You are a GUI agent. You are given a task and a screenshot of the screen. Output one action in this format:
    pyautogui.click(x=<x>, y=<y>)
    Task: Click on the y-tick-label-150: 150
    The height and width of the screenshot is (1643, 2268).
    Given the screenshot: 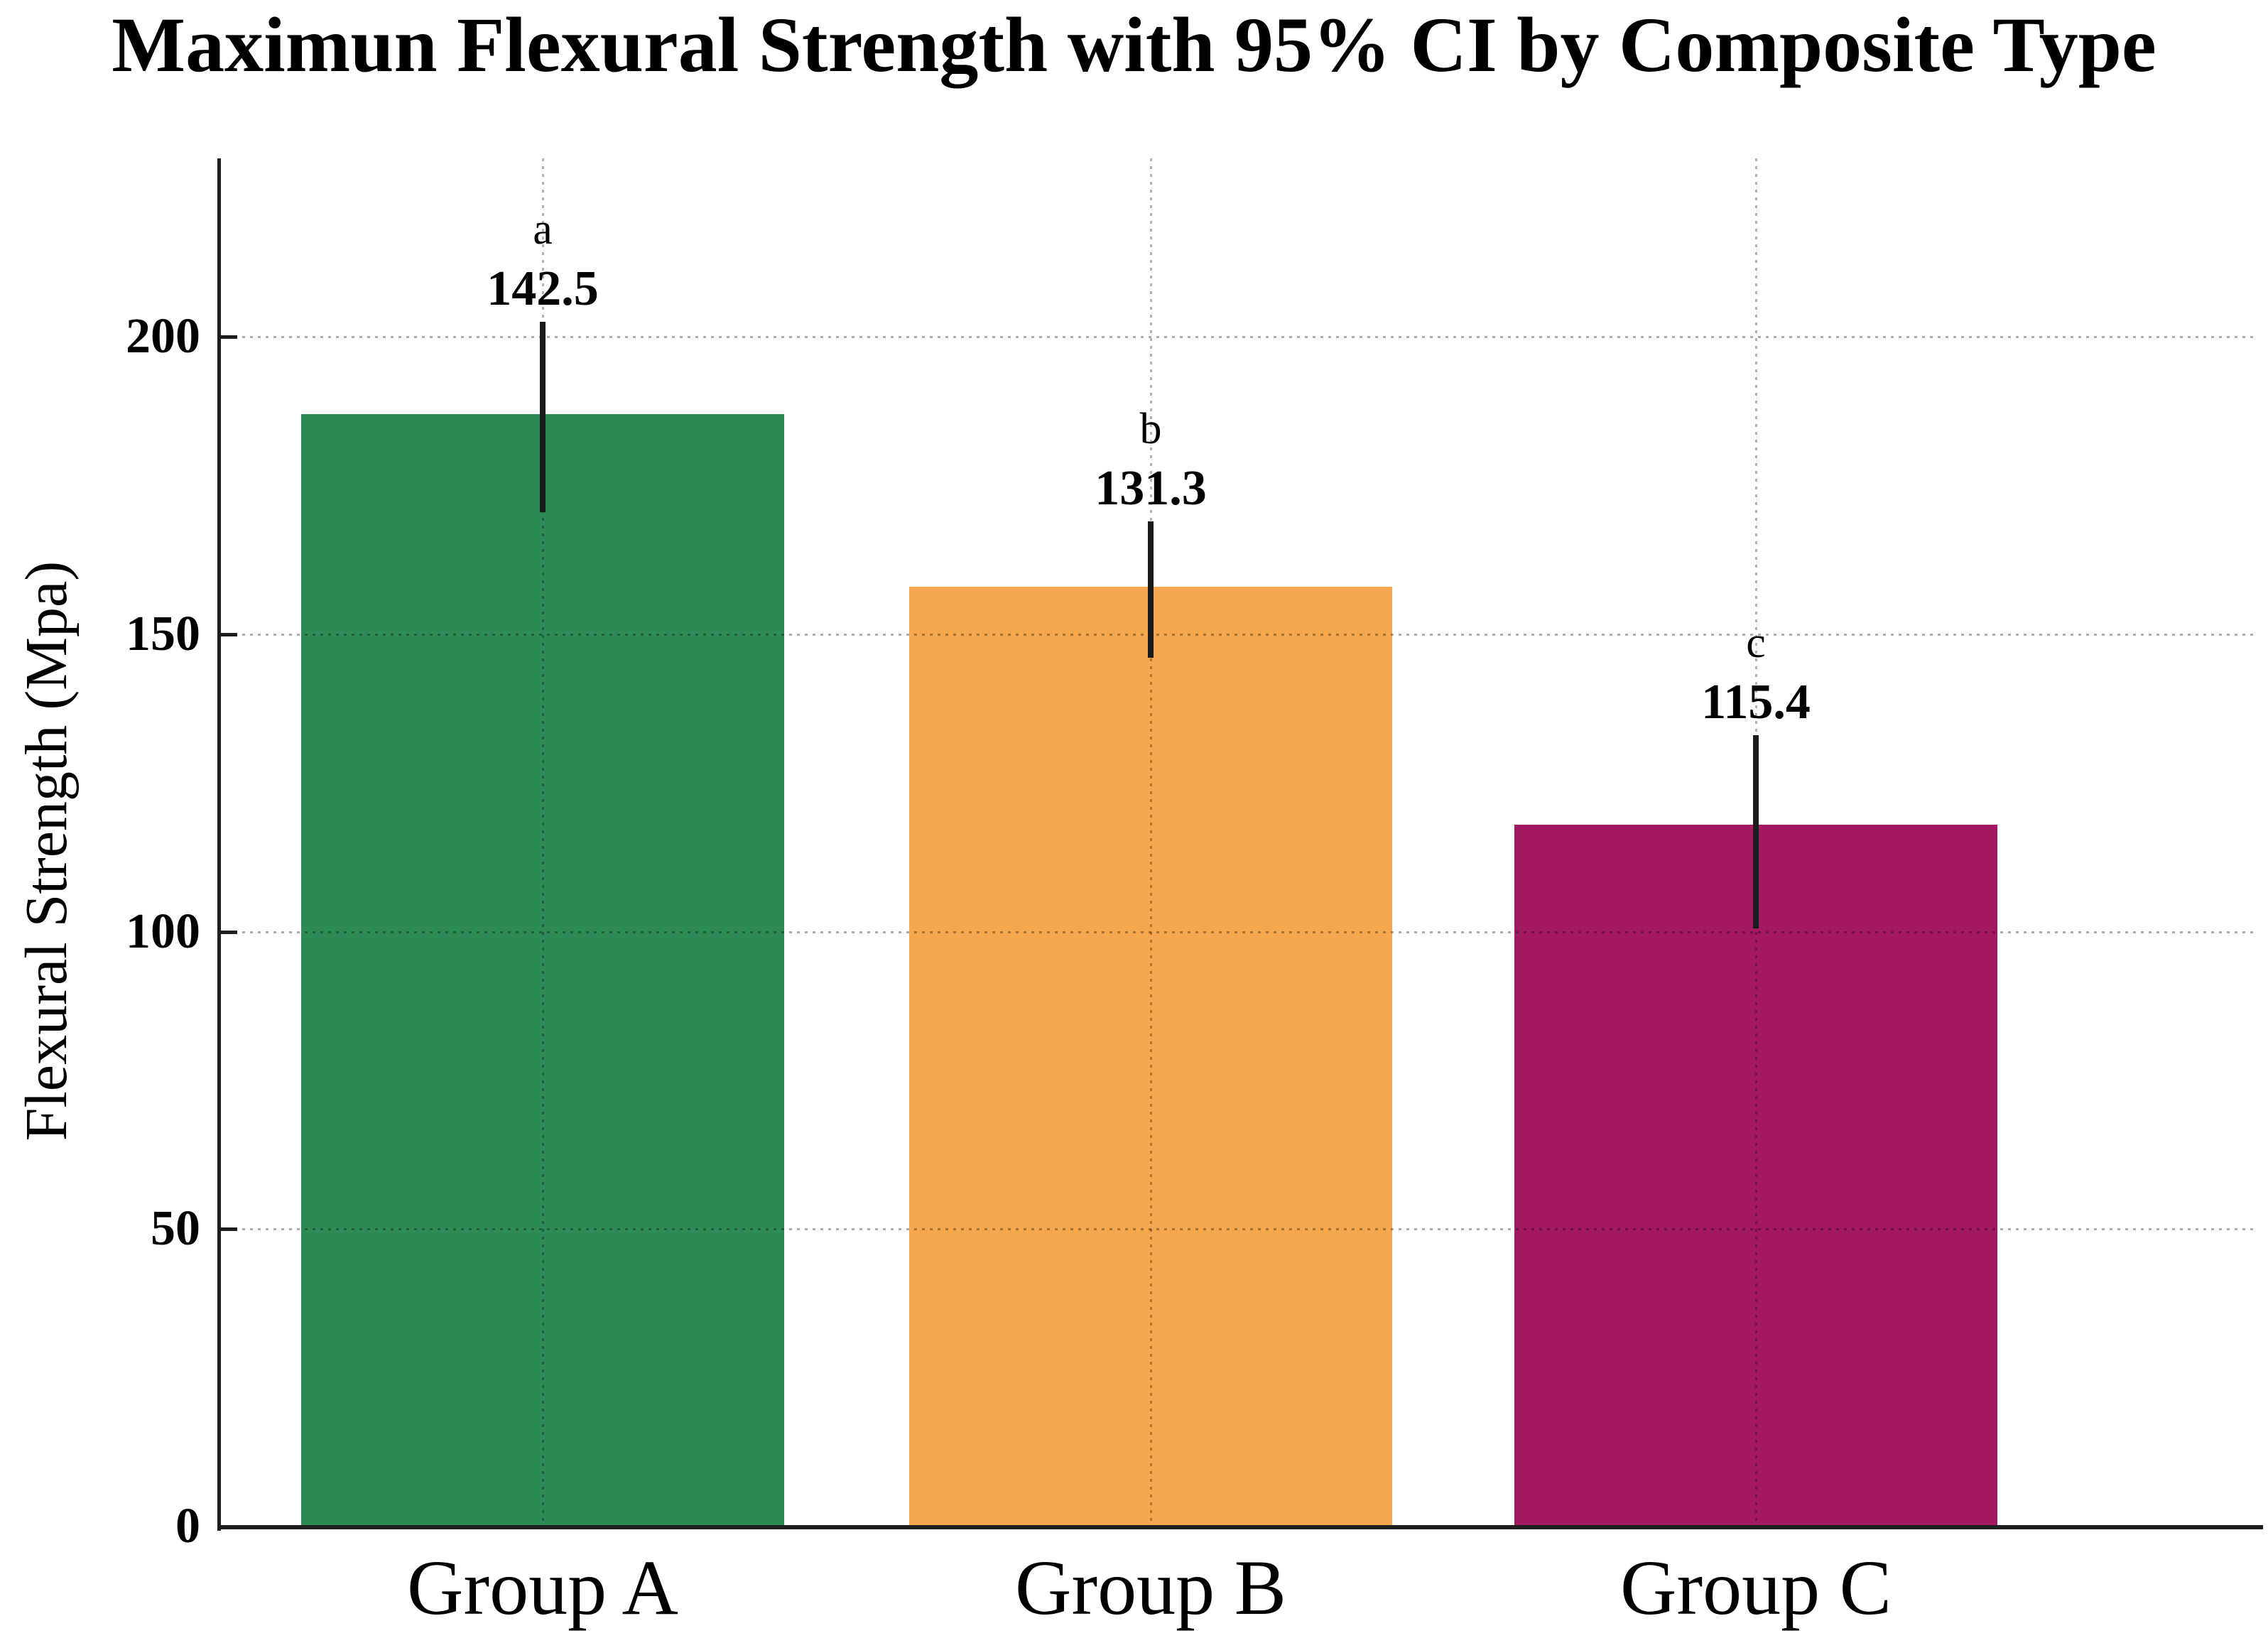 What is the action you would take?
    pyautogui.click(x=163, y=634)
    